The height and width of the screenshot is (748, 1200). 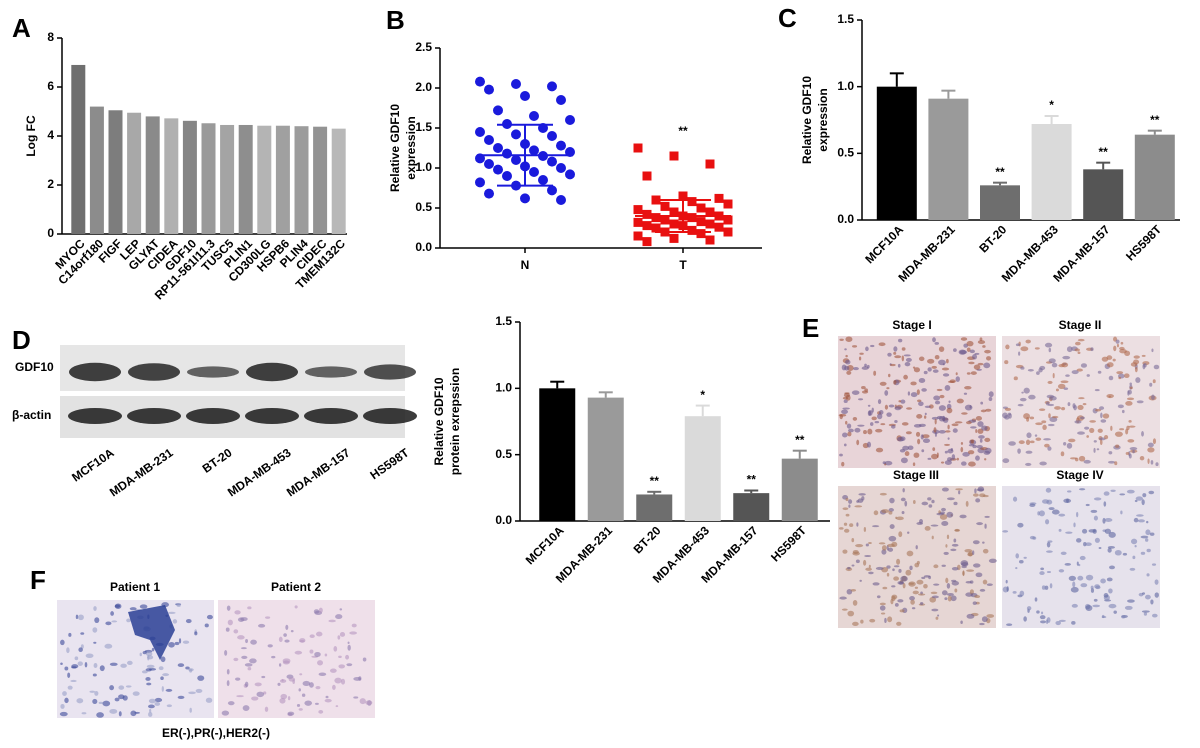 What do you see at coordinates (823, 119) in the screenshot?
I see `y-axis-label: expression` at bounding box center [823, 119].